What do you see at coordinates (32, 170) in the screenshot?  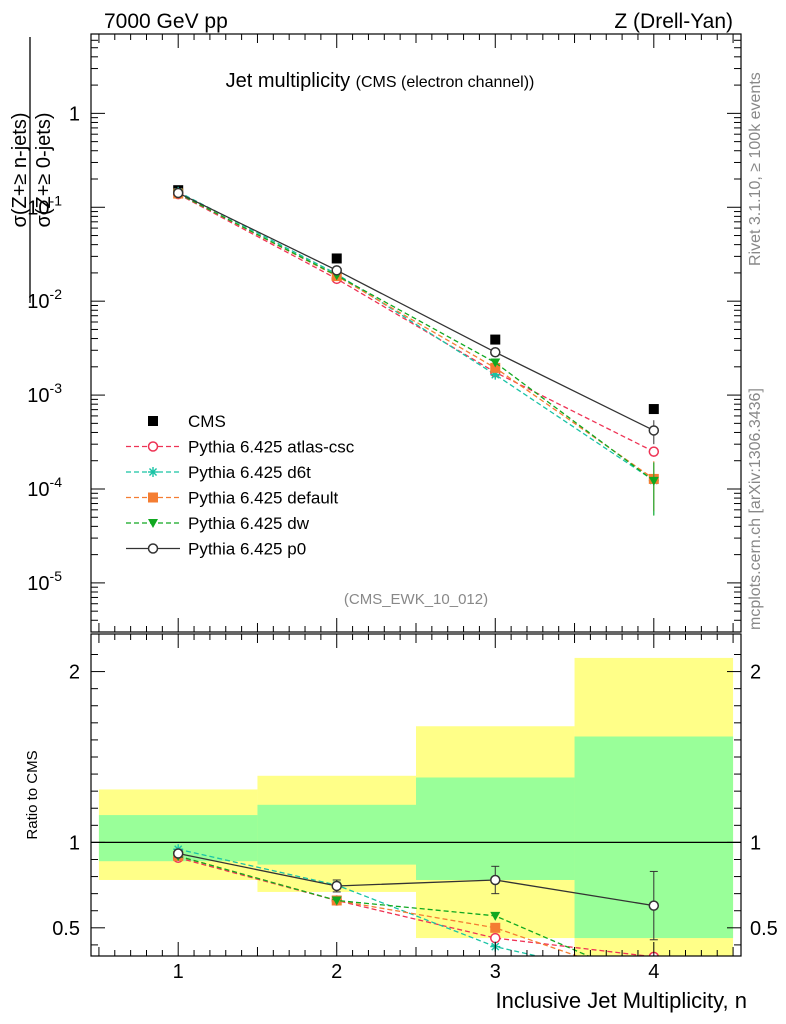 I see `main-y-axis-label: σ(Z+≥ n-jets) σ(Z+≥ 0-jets)` at bounding box center [32, 170].